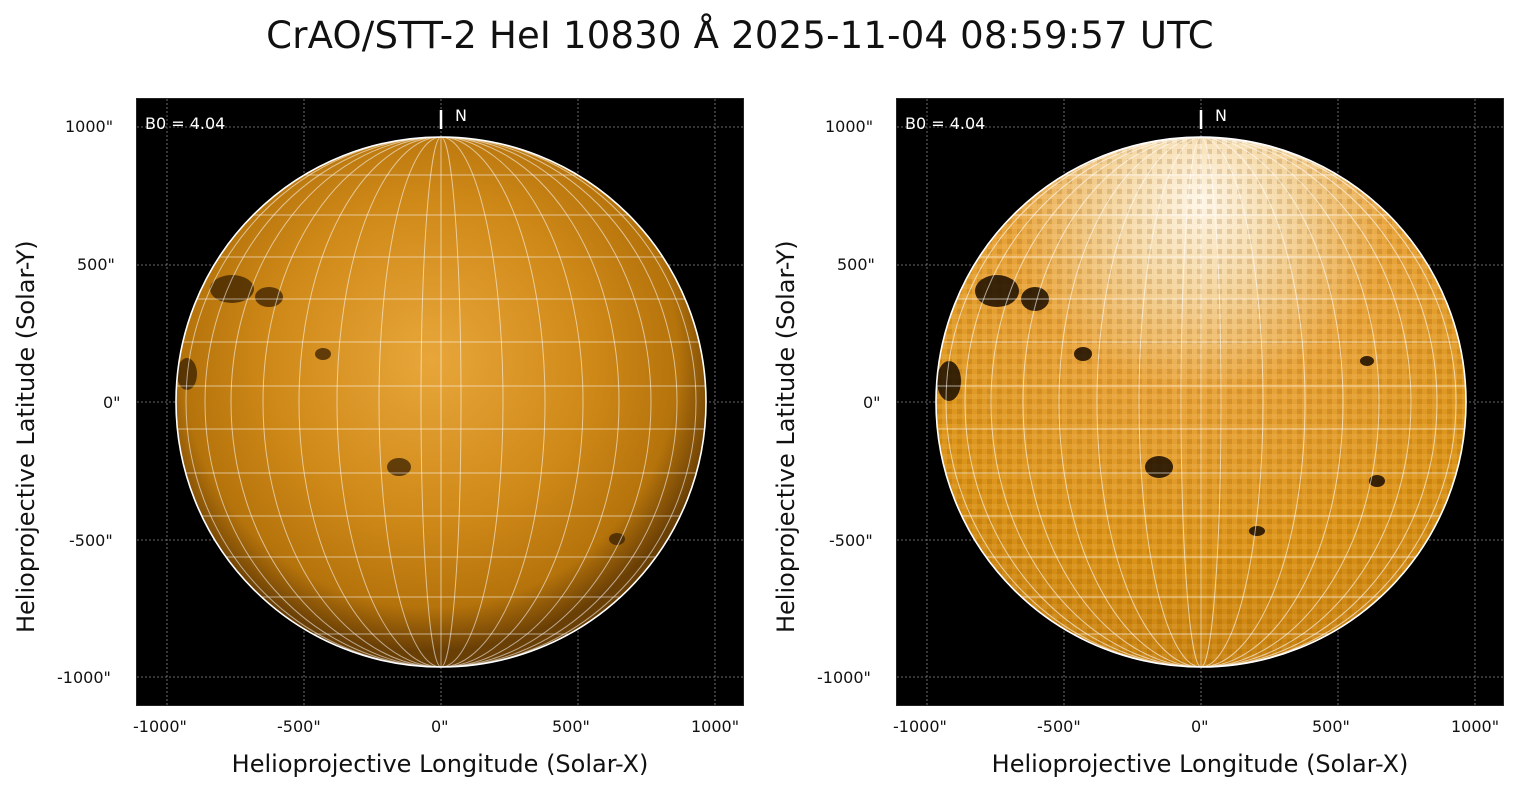 The height and width of the screenshot is (795, 1520). I want to click on right-xtick-500: 500", so click(1331, 726).